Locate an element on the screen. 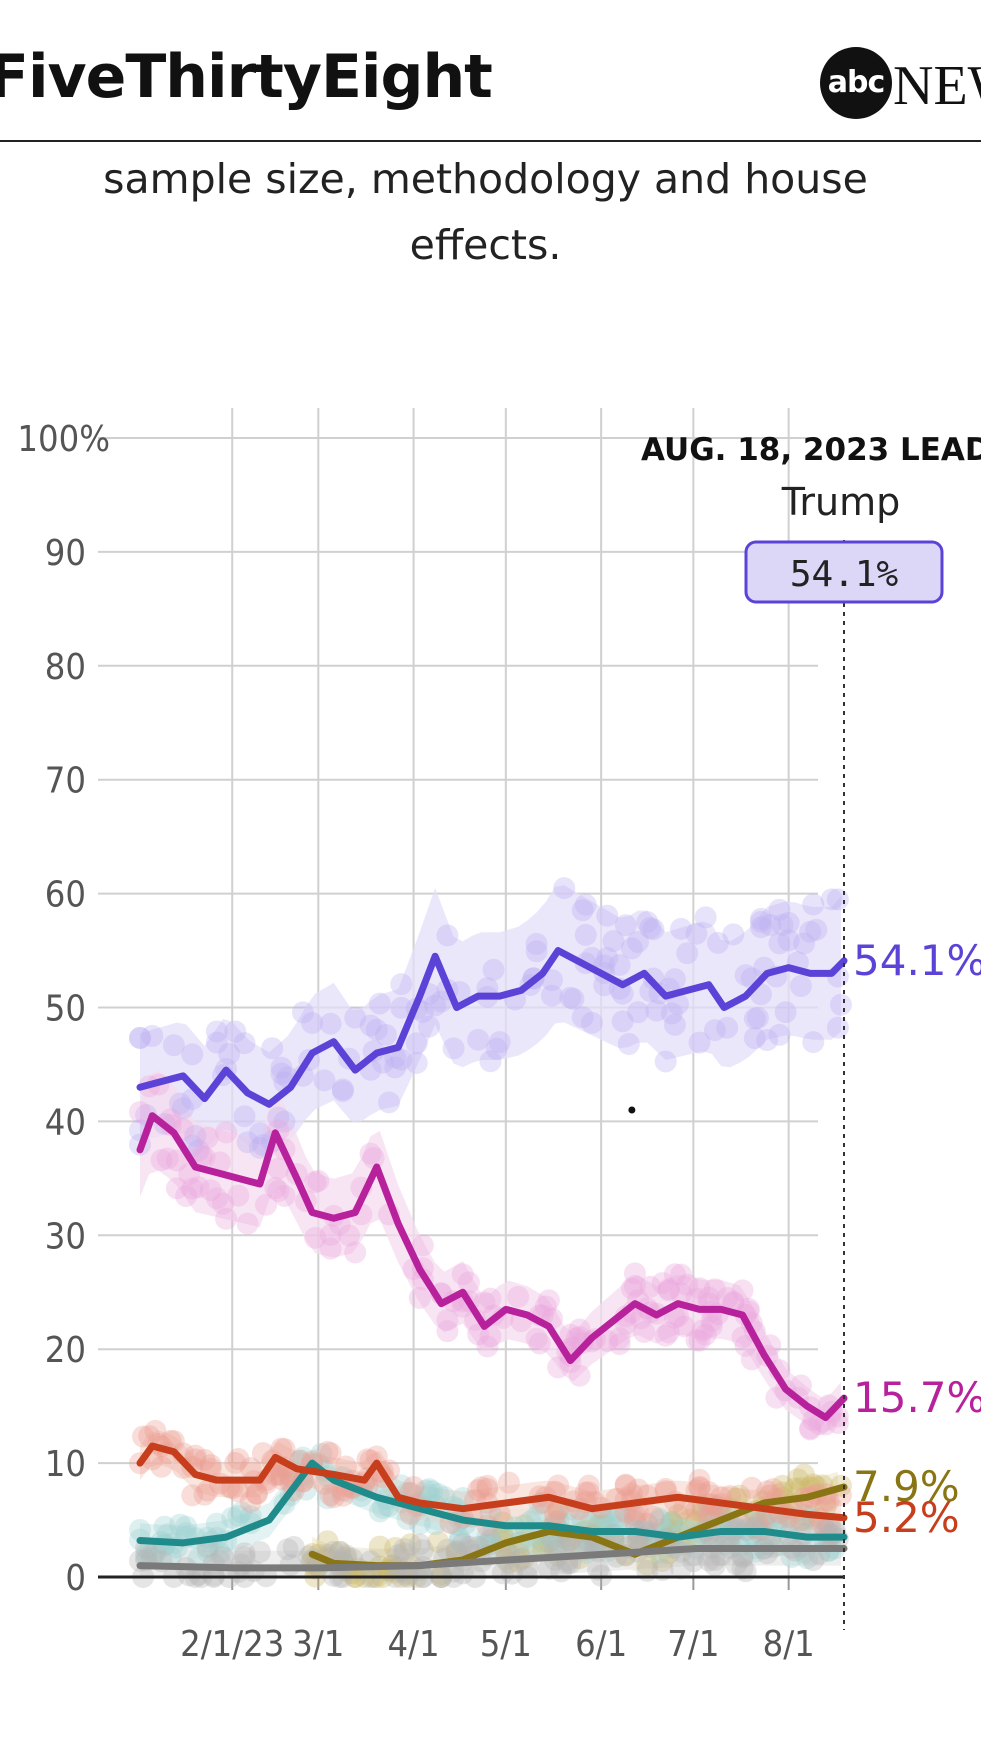  x-tick-label: 8/1 is located at coordinates (789, 1644).